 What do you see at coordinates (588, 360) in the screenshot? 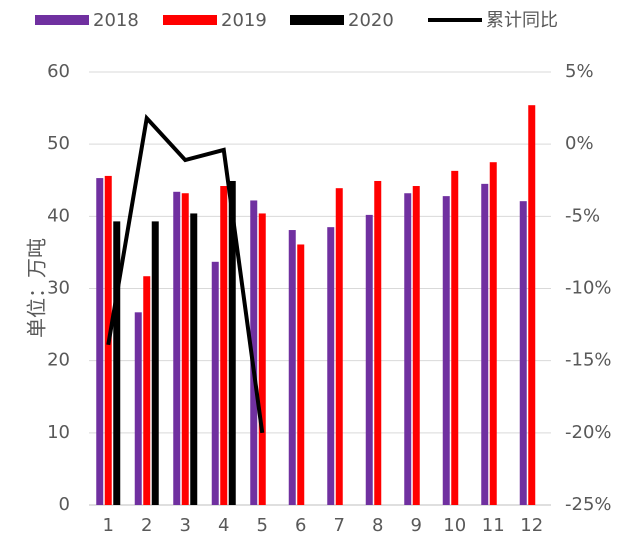
I see `y2-tick-label: -15%` at bounding box center [588, 360].